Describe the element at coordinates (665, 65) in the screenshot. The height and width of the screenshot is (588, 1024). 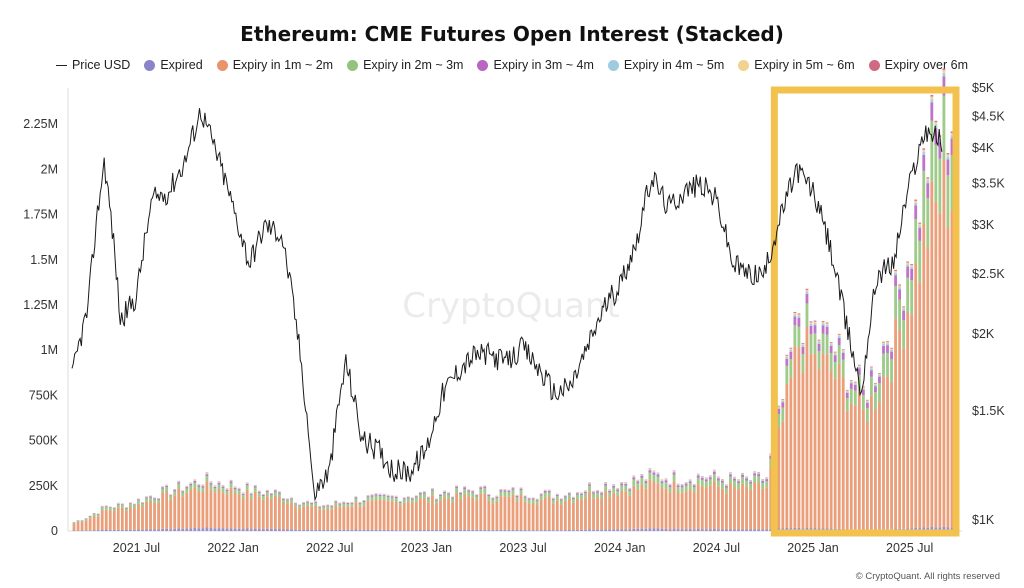
I see `legend-item-4m-5m: Expiry in 4m ~ 5m` at that location.